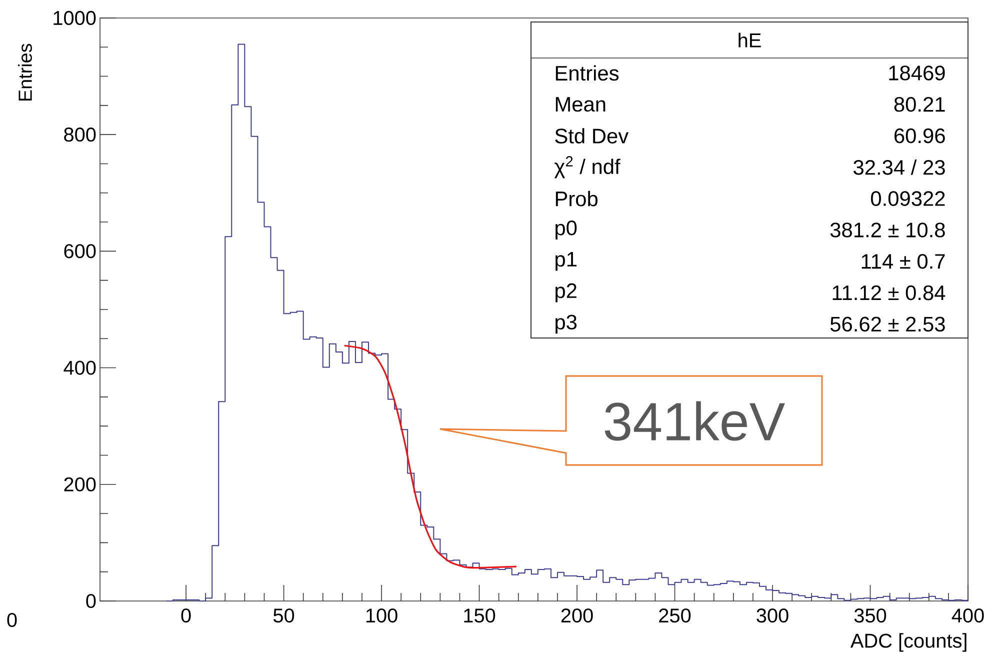  Describe the element at coordinates (908, 642) in the screenshot. I see `x-axis-title: ADC [counts]` at that location.